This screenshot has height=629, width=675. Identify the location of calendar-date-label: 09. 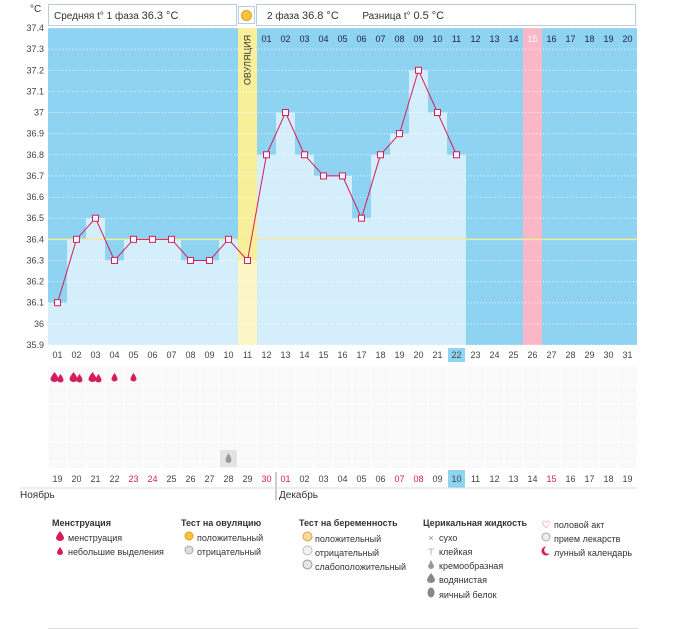
(437, 479).